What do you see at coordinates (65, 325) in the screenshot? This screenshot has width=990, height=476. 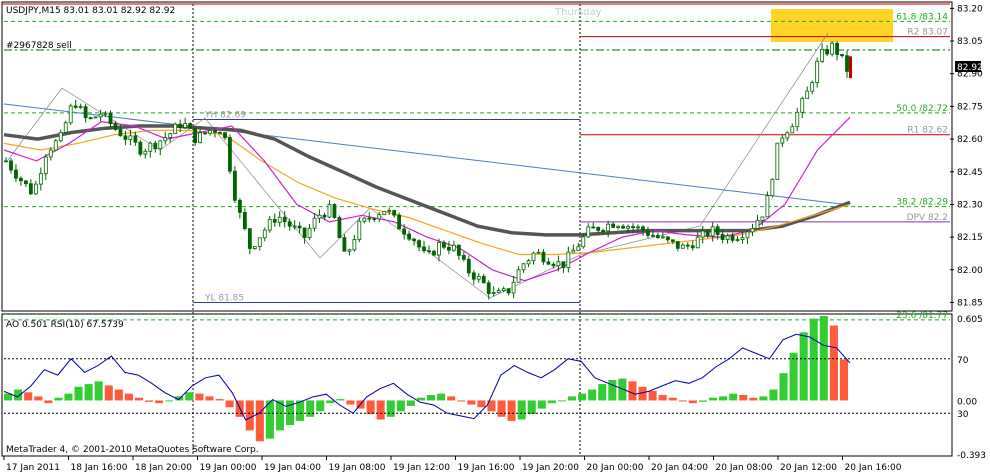 I see `indicator-header: AO 0.501 RSI(10) 67.5739` at bounding box center [65, 325].